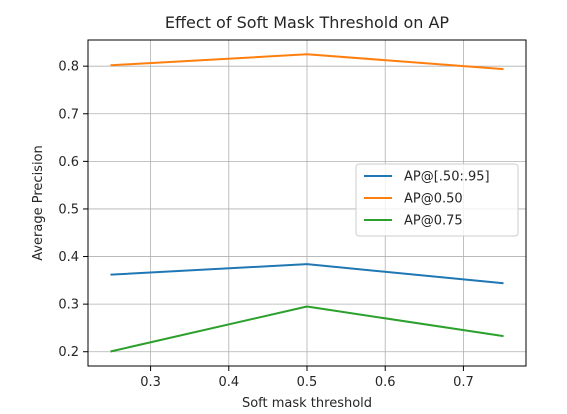  Describe the element at coordinates (463, 382) in the screenshot. I see `x-tick-label: 0.7` at that location.